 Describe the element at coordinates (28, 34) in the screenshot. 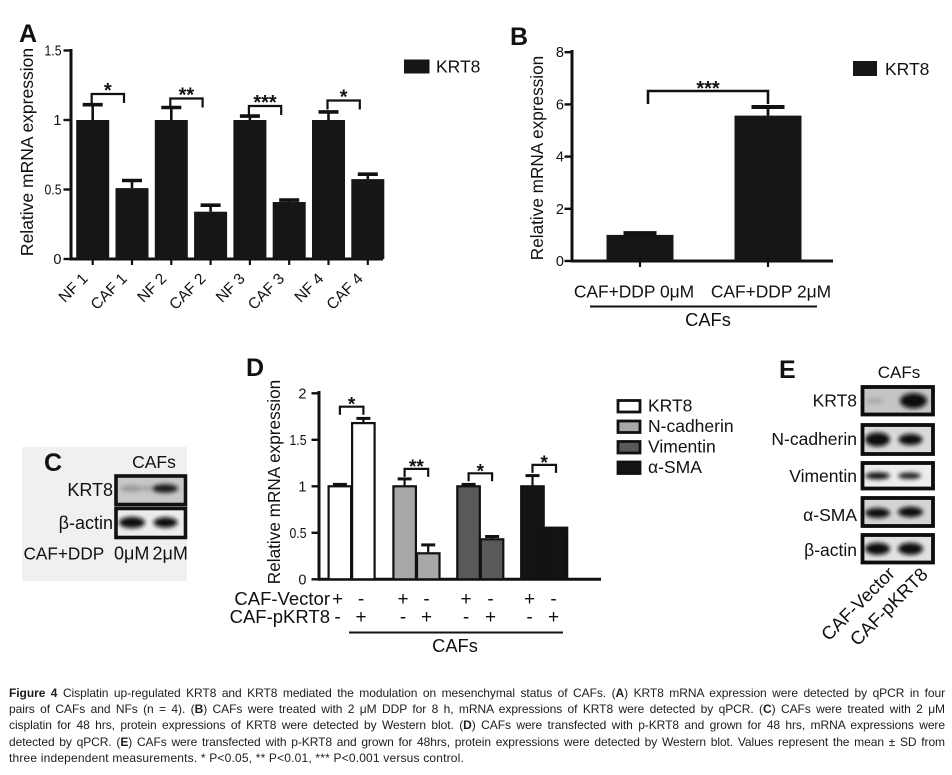

I see `svg-text: A` at that location.